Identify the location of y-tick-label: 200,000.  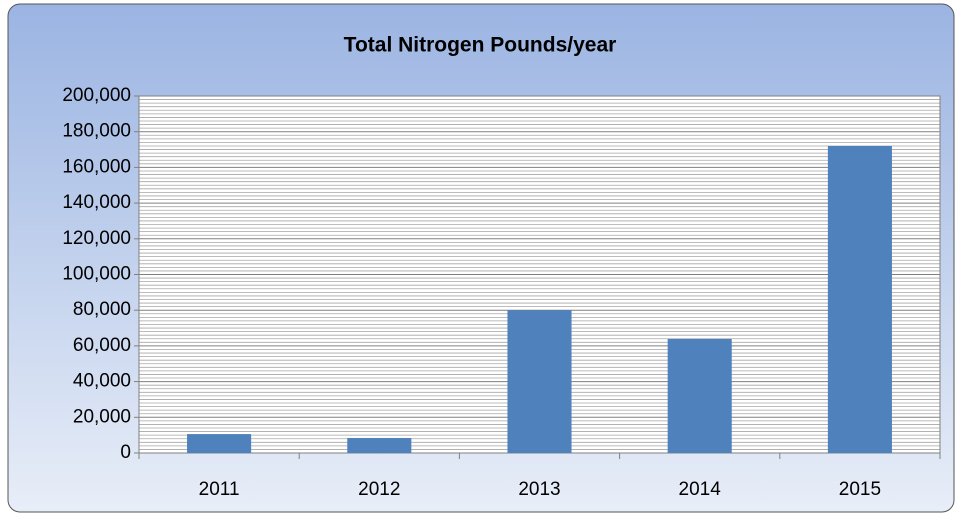
(96, 95).